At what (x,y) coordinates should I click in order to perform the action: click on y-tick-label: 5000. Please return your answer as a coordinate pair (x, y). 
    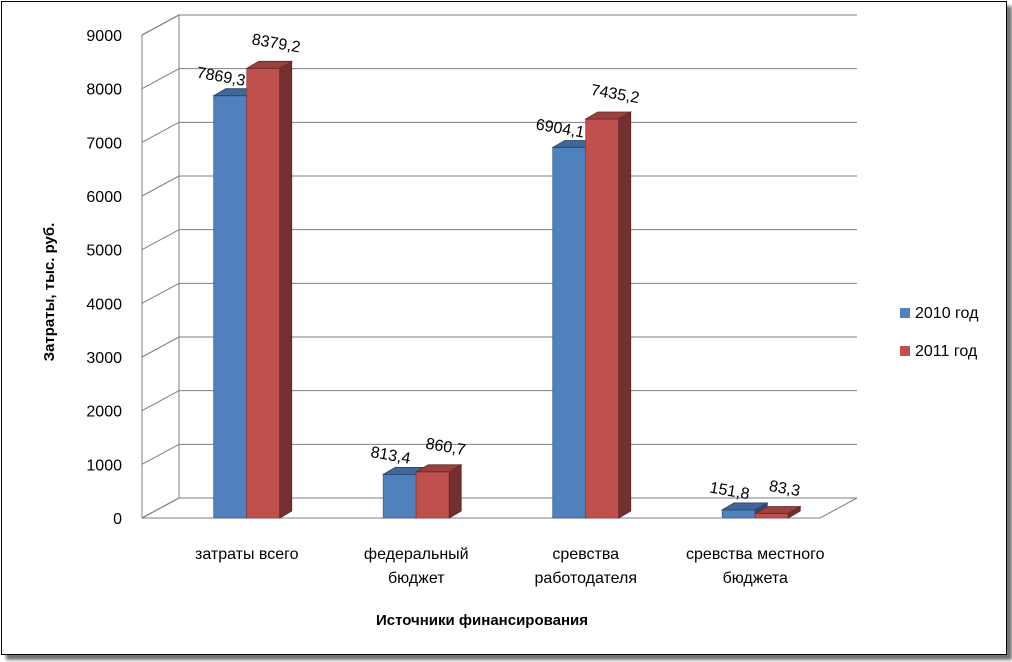
    Looking at the image, I should click on (104, 251).